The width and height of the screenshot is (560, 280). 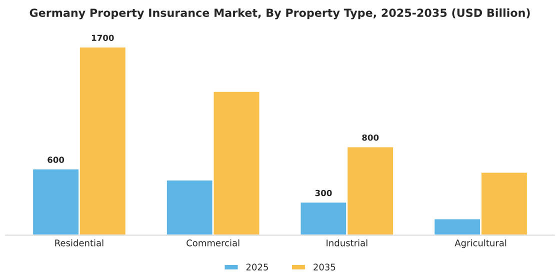 What do you see at coordinates (79, 242) in the screenshot?
I see `x-tick-label: Residential` at bounding box center [79, 242].